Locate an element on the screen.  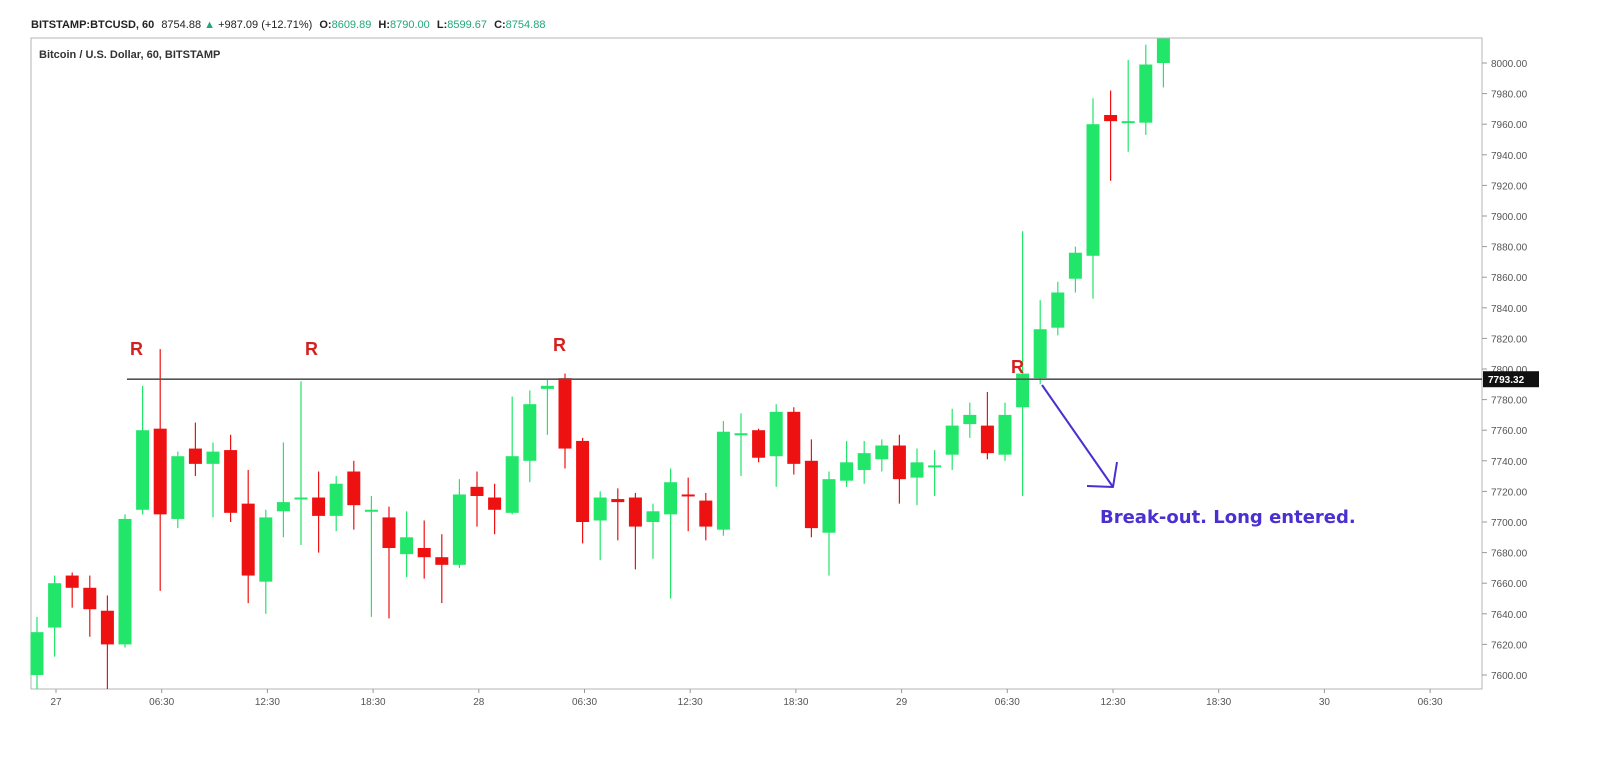
price-tag is located at coordinates (1511, 379).